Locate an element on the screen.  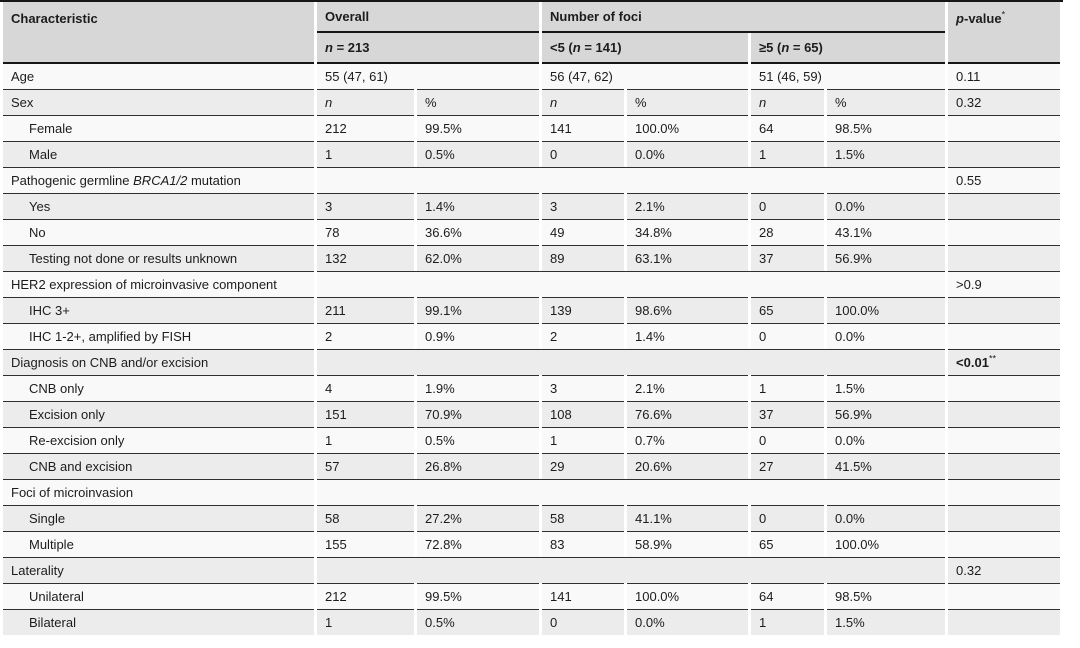
overall-value: 55 (47, 61) is located at coordinates (356, 76).